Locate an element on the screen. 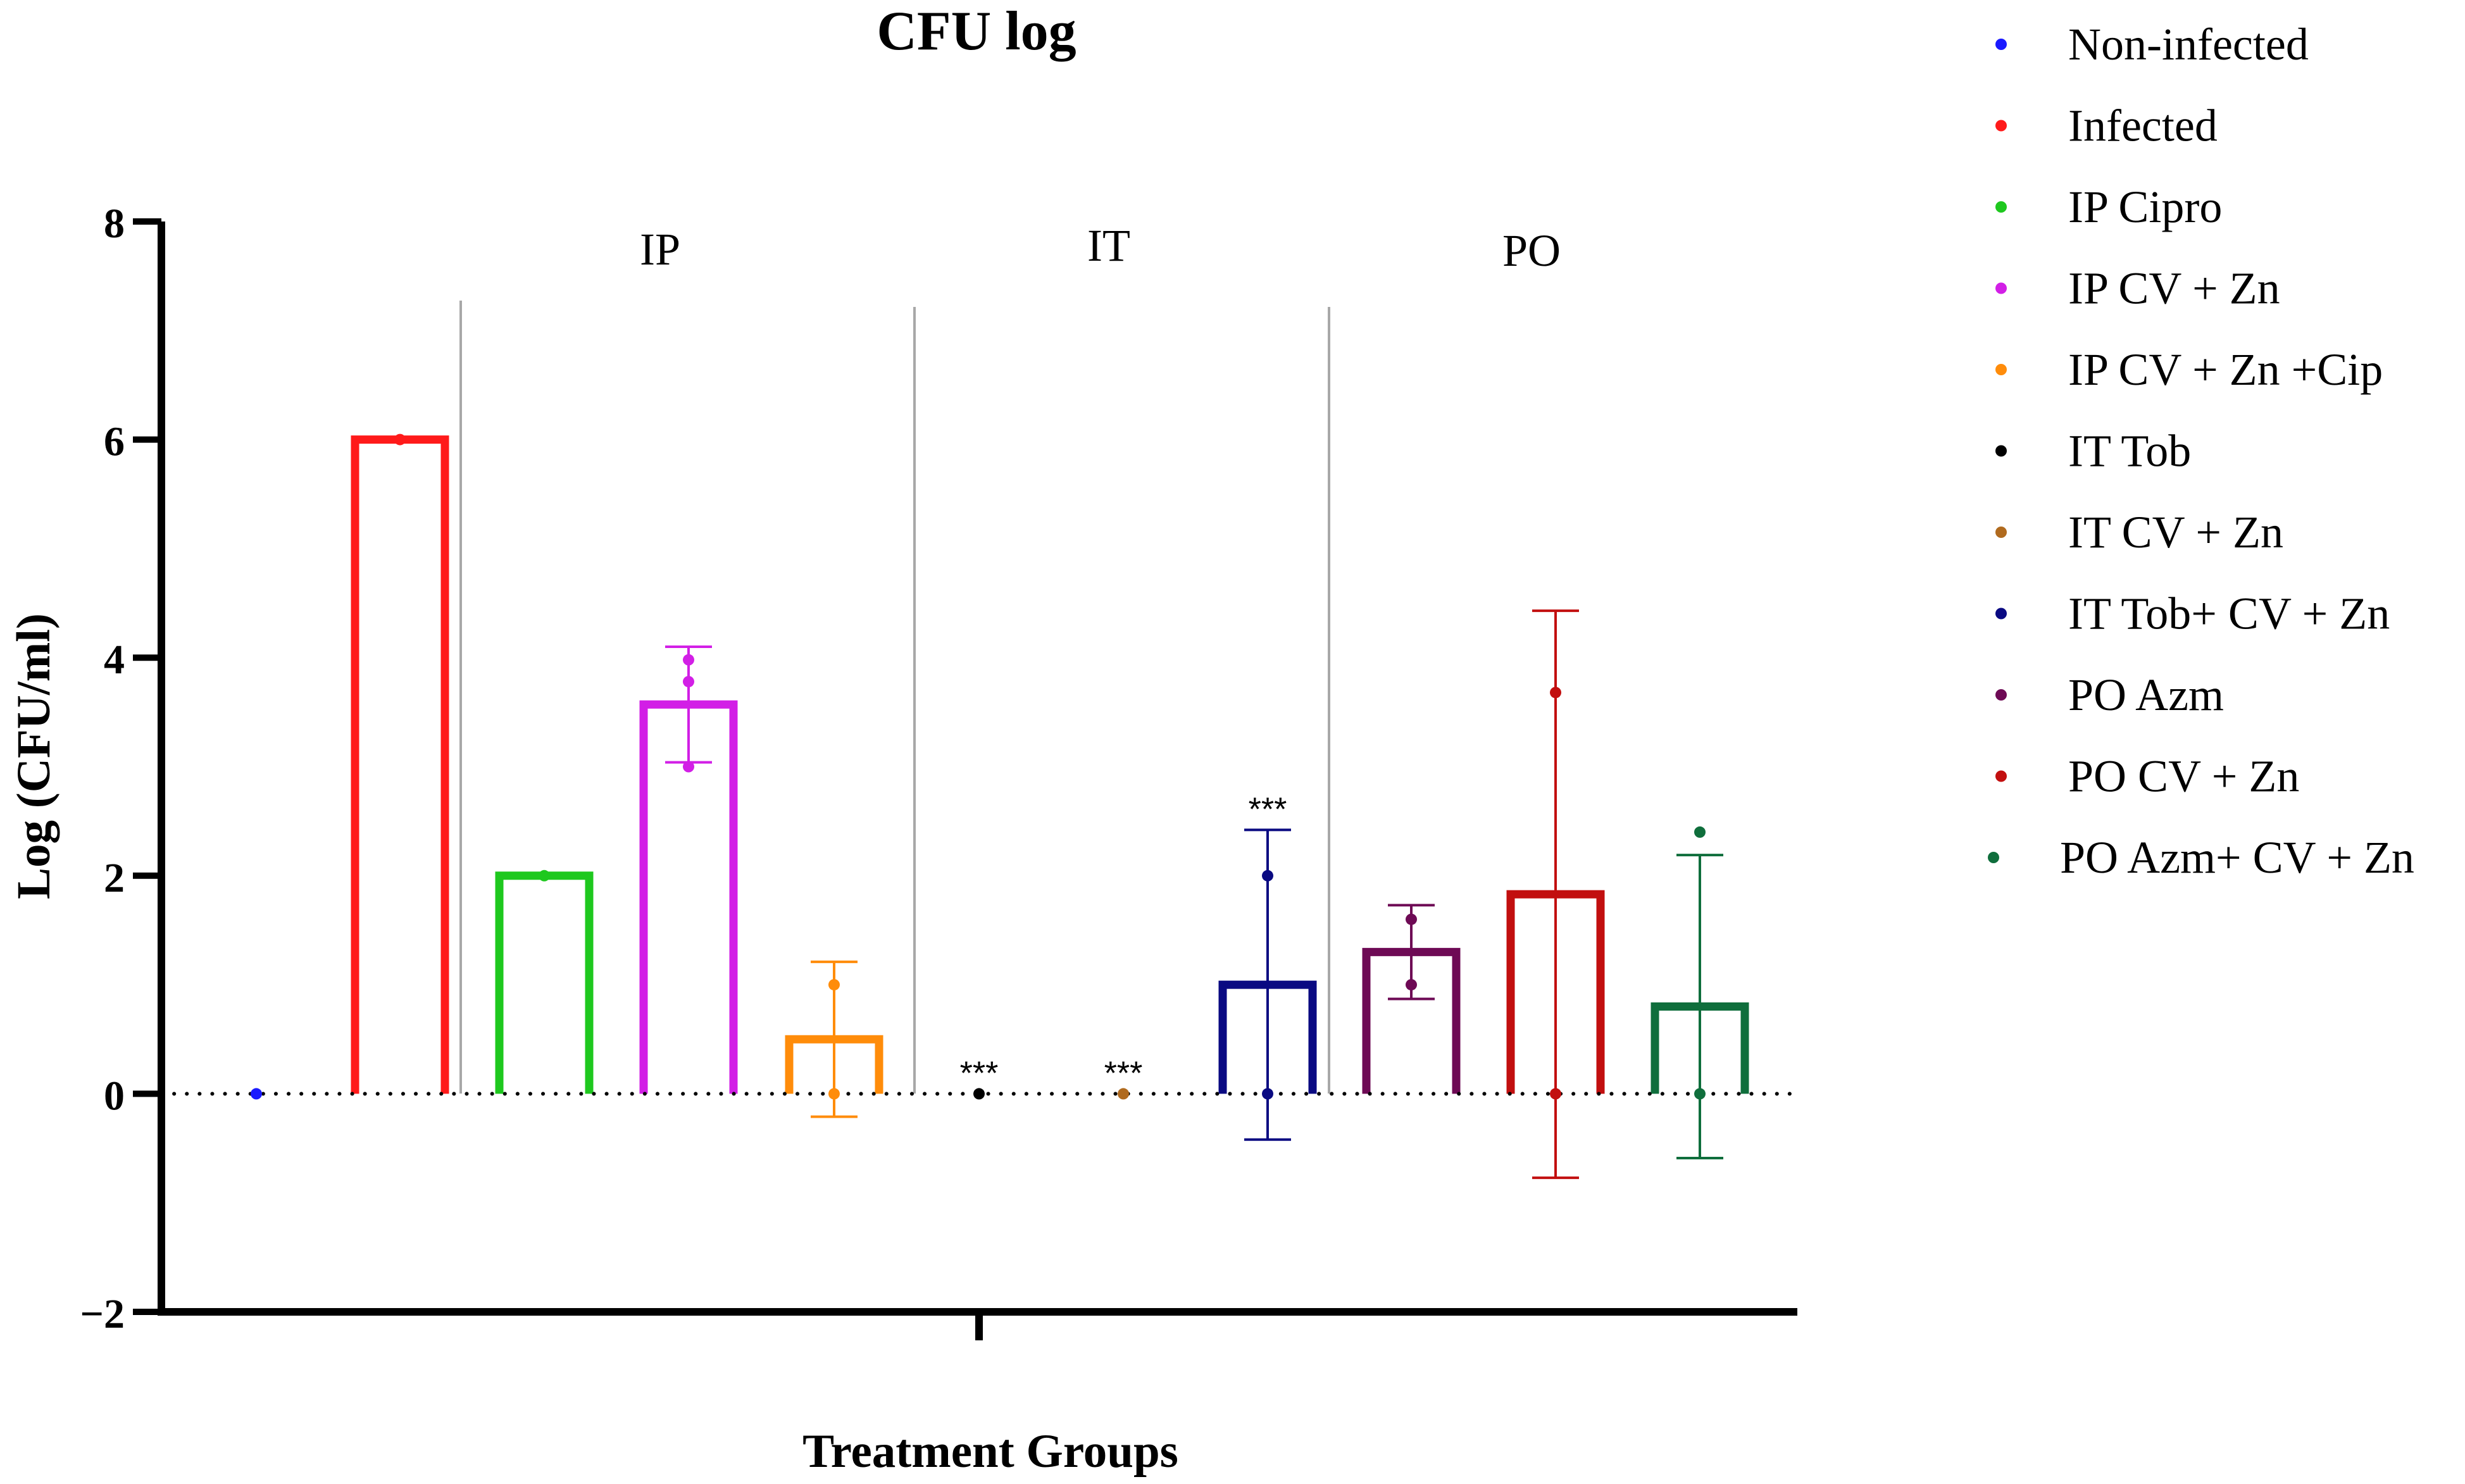  legend-label-6: IT Tob is located at coordinates (2130, 451).